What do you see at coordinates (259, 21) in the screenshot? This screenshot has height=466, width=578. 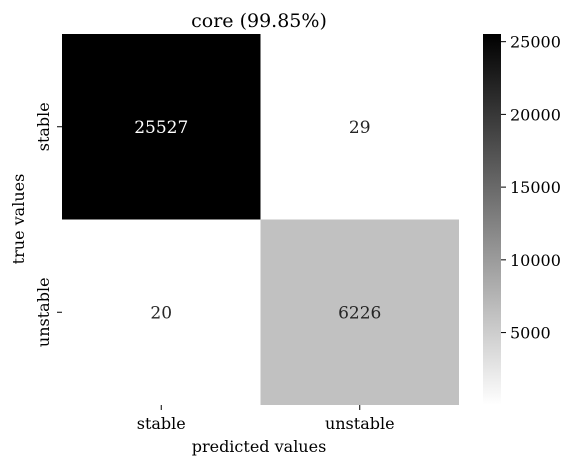 I see `chart-title: core (99.85%)` at bounding box center [259, 21].